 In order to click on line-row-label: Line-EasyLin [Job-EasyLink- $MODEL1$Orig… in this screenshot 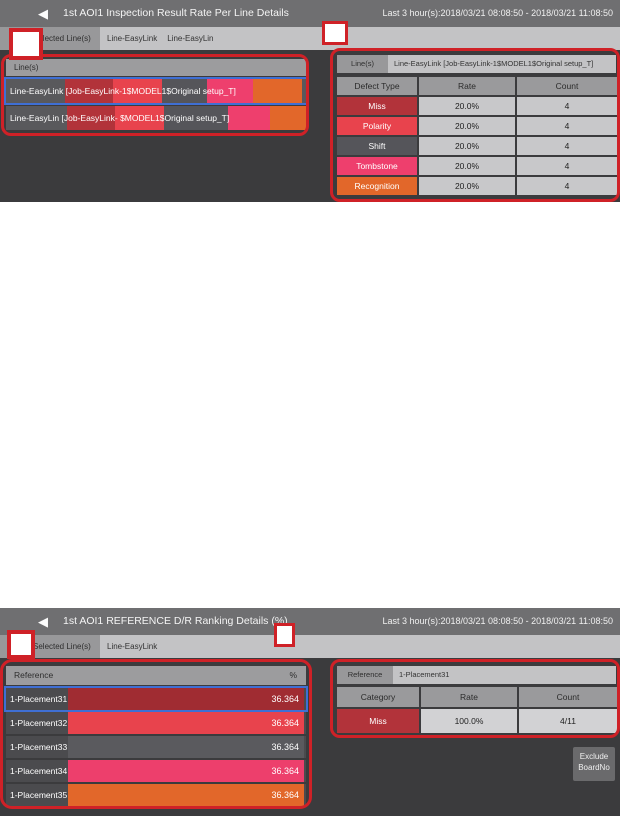, I will do `click(120, 118)`.